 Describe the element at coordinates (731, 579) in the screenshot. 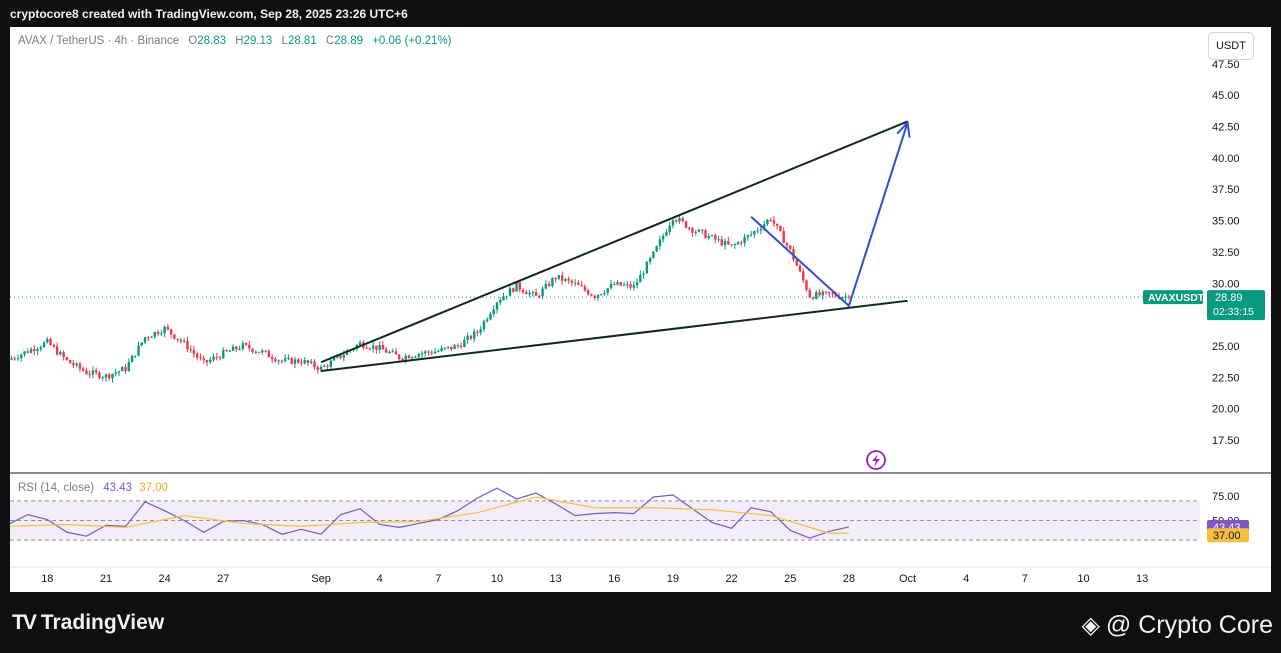

I see `time-tick-label: 22` at that location.